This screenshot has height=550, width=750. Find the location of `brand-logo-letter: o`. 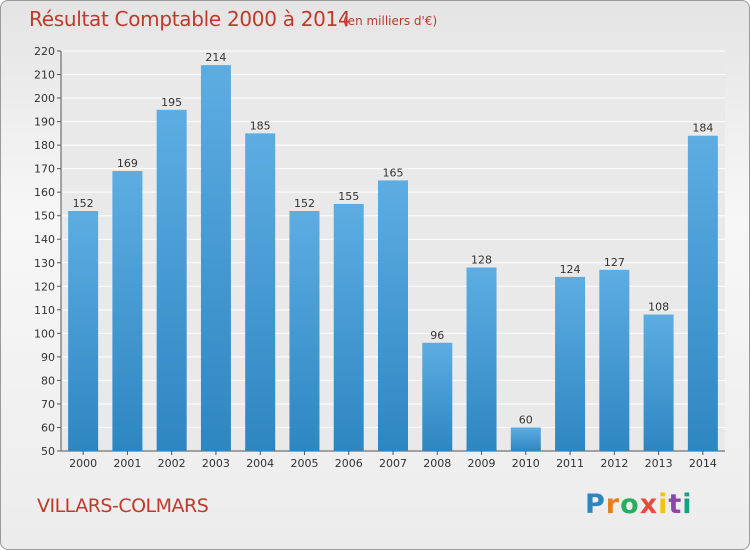

brand-logo-letter: o is located at coordinates (630, 504).